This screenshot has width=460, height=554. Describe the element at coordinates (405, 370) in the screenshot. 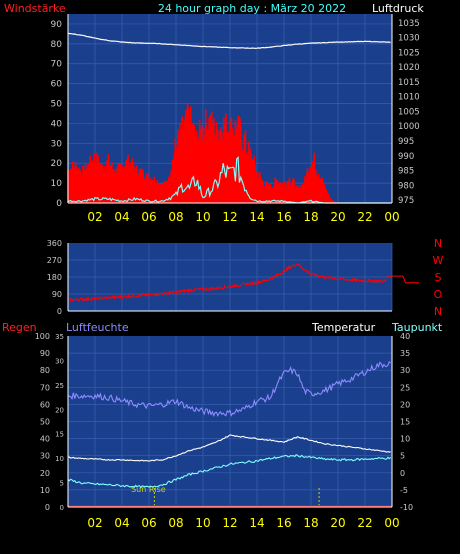

I see `temperature-tick: 30` at that location.